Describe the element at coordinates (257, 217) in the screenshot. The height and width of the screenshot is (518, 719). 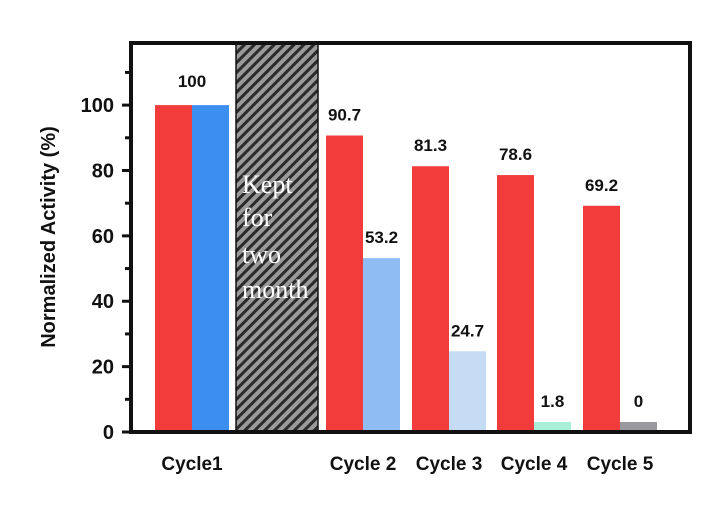
I see `annotation-line: for` at that location.